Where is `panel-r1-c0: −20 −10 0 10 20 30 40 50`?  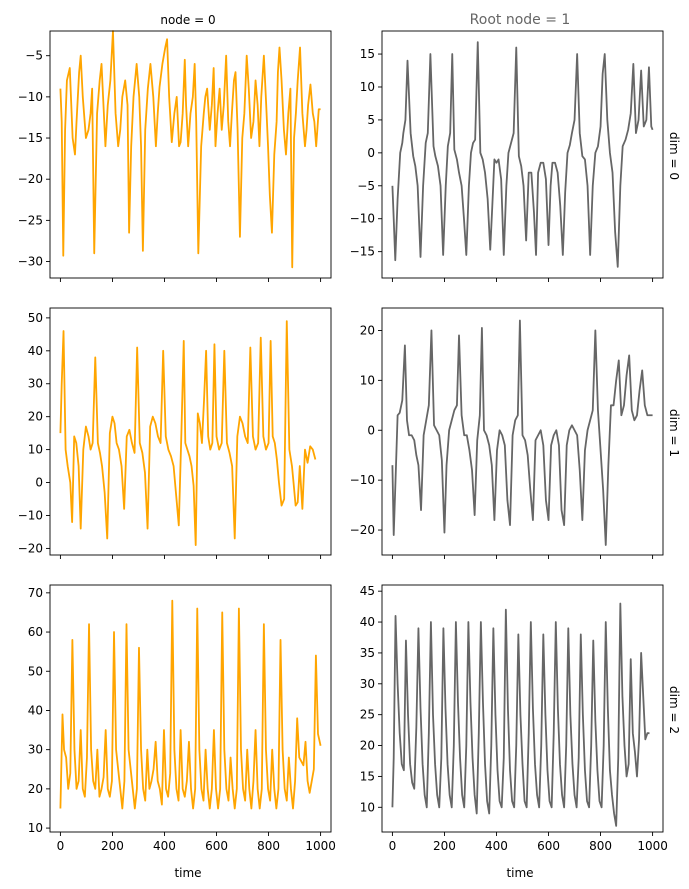 panel-r1-c0: −20 −10 0 10 20 30 40 50 is located at coordinates (175, 433).